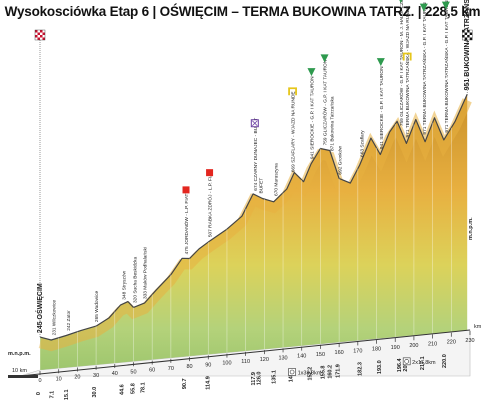  Describe the element at coordinates (133, 388) in the screenshot. I see `distance-label: 55.8` at that location.